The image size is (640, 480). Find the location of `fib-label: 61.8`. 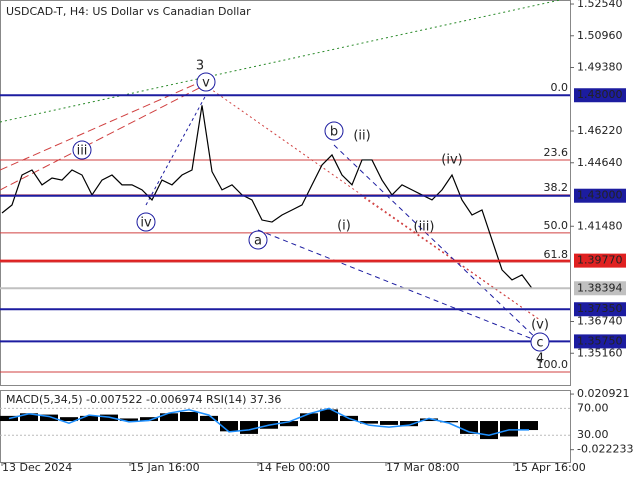

fib-label: 61.8 is located at coordinates (556, 254).